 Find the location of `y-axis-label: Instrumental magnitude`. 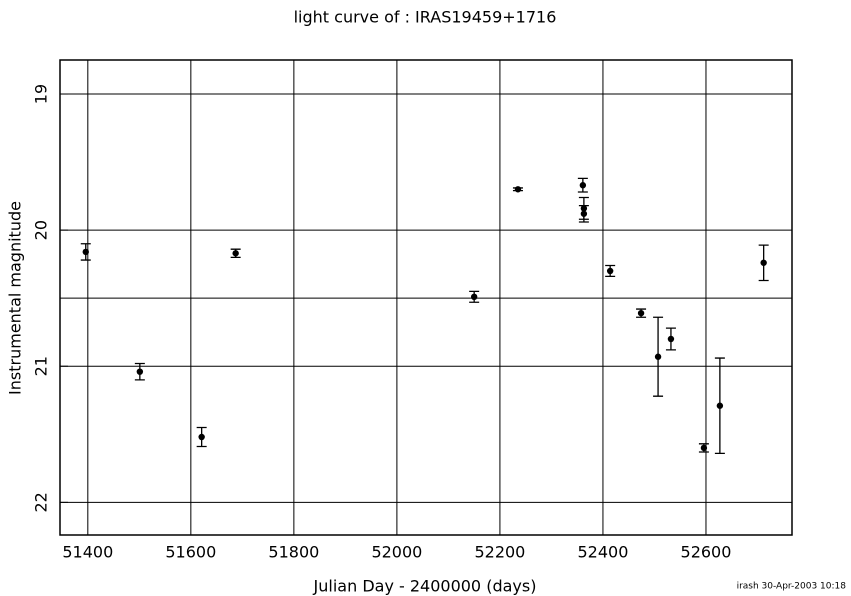

y-axis-label: Instrumental magnitude is located at coordinates (15, 298).